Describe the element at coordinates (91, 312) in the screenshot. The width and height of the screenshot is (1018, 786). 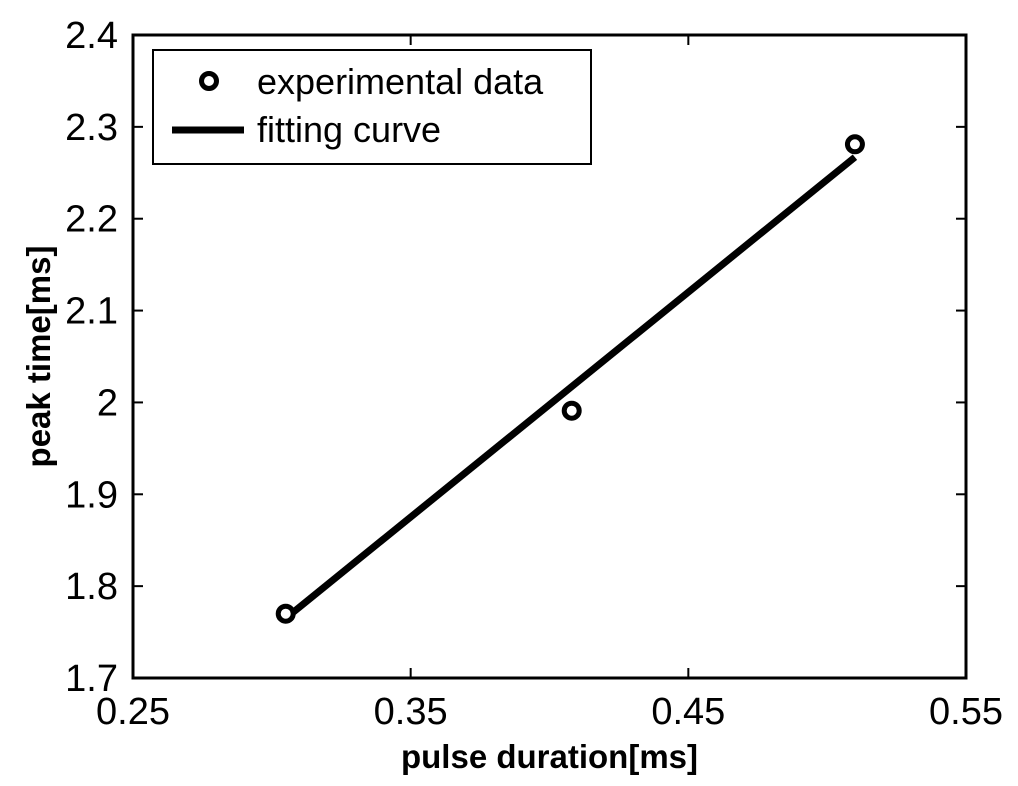
I see `y-tick-label: 2.1` at that location.